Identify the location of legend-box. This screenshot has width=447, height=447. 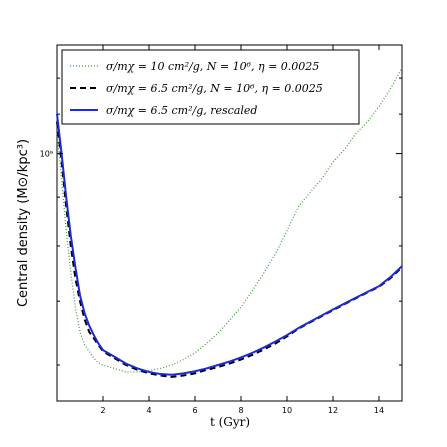
(210, 87).